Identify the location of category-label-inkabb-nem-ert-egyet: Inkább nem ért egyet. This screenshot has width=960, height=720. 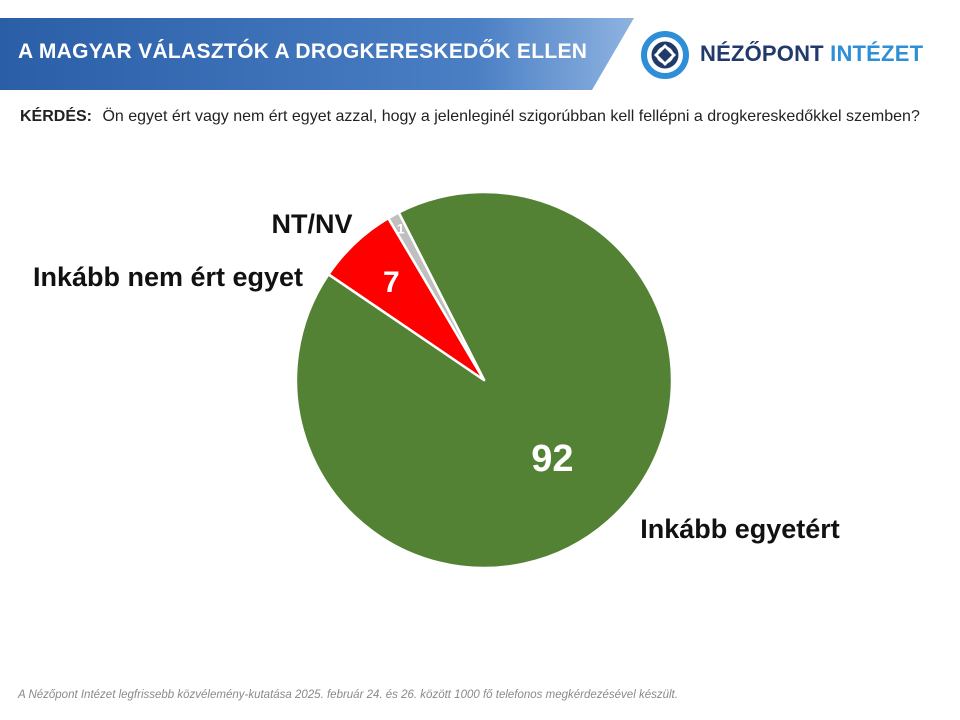
(168, 277).